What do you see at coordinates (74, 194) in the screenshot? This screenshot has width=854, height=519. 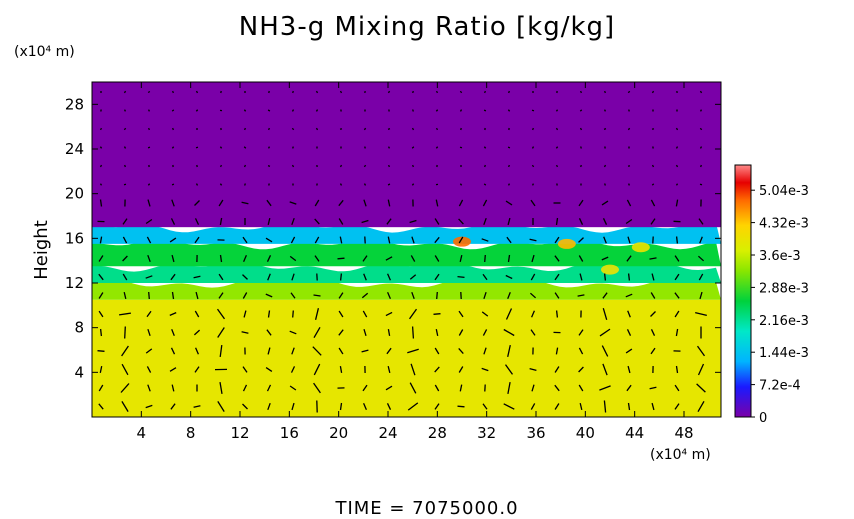 I see `y-tick-label: 20` at bounding box center [74, 194].